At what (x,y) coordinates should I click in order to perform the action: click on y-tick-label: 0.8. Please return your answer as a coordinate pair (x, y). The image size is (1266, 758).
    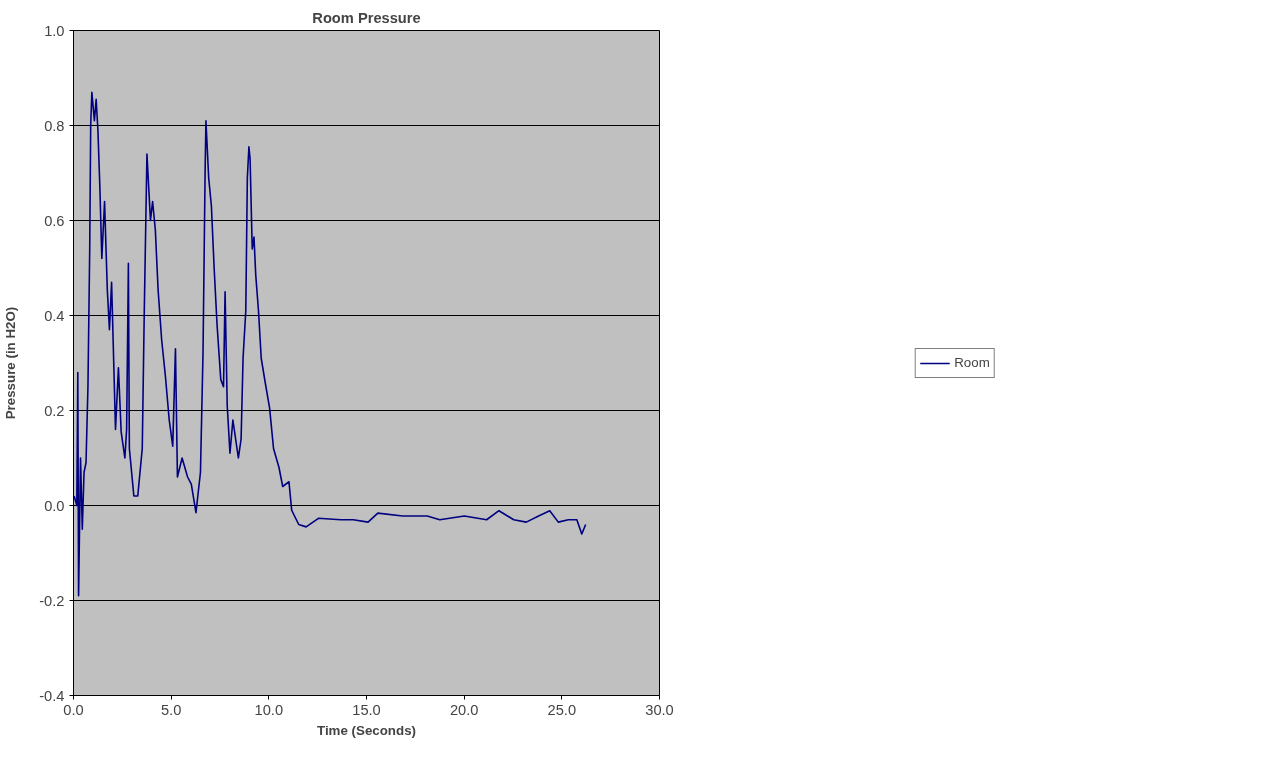
    Looking at the image, I should click on (54, 125).